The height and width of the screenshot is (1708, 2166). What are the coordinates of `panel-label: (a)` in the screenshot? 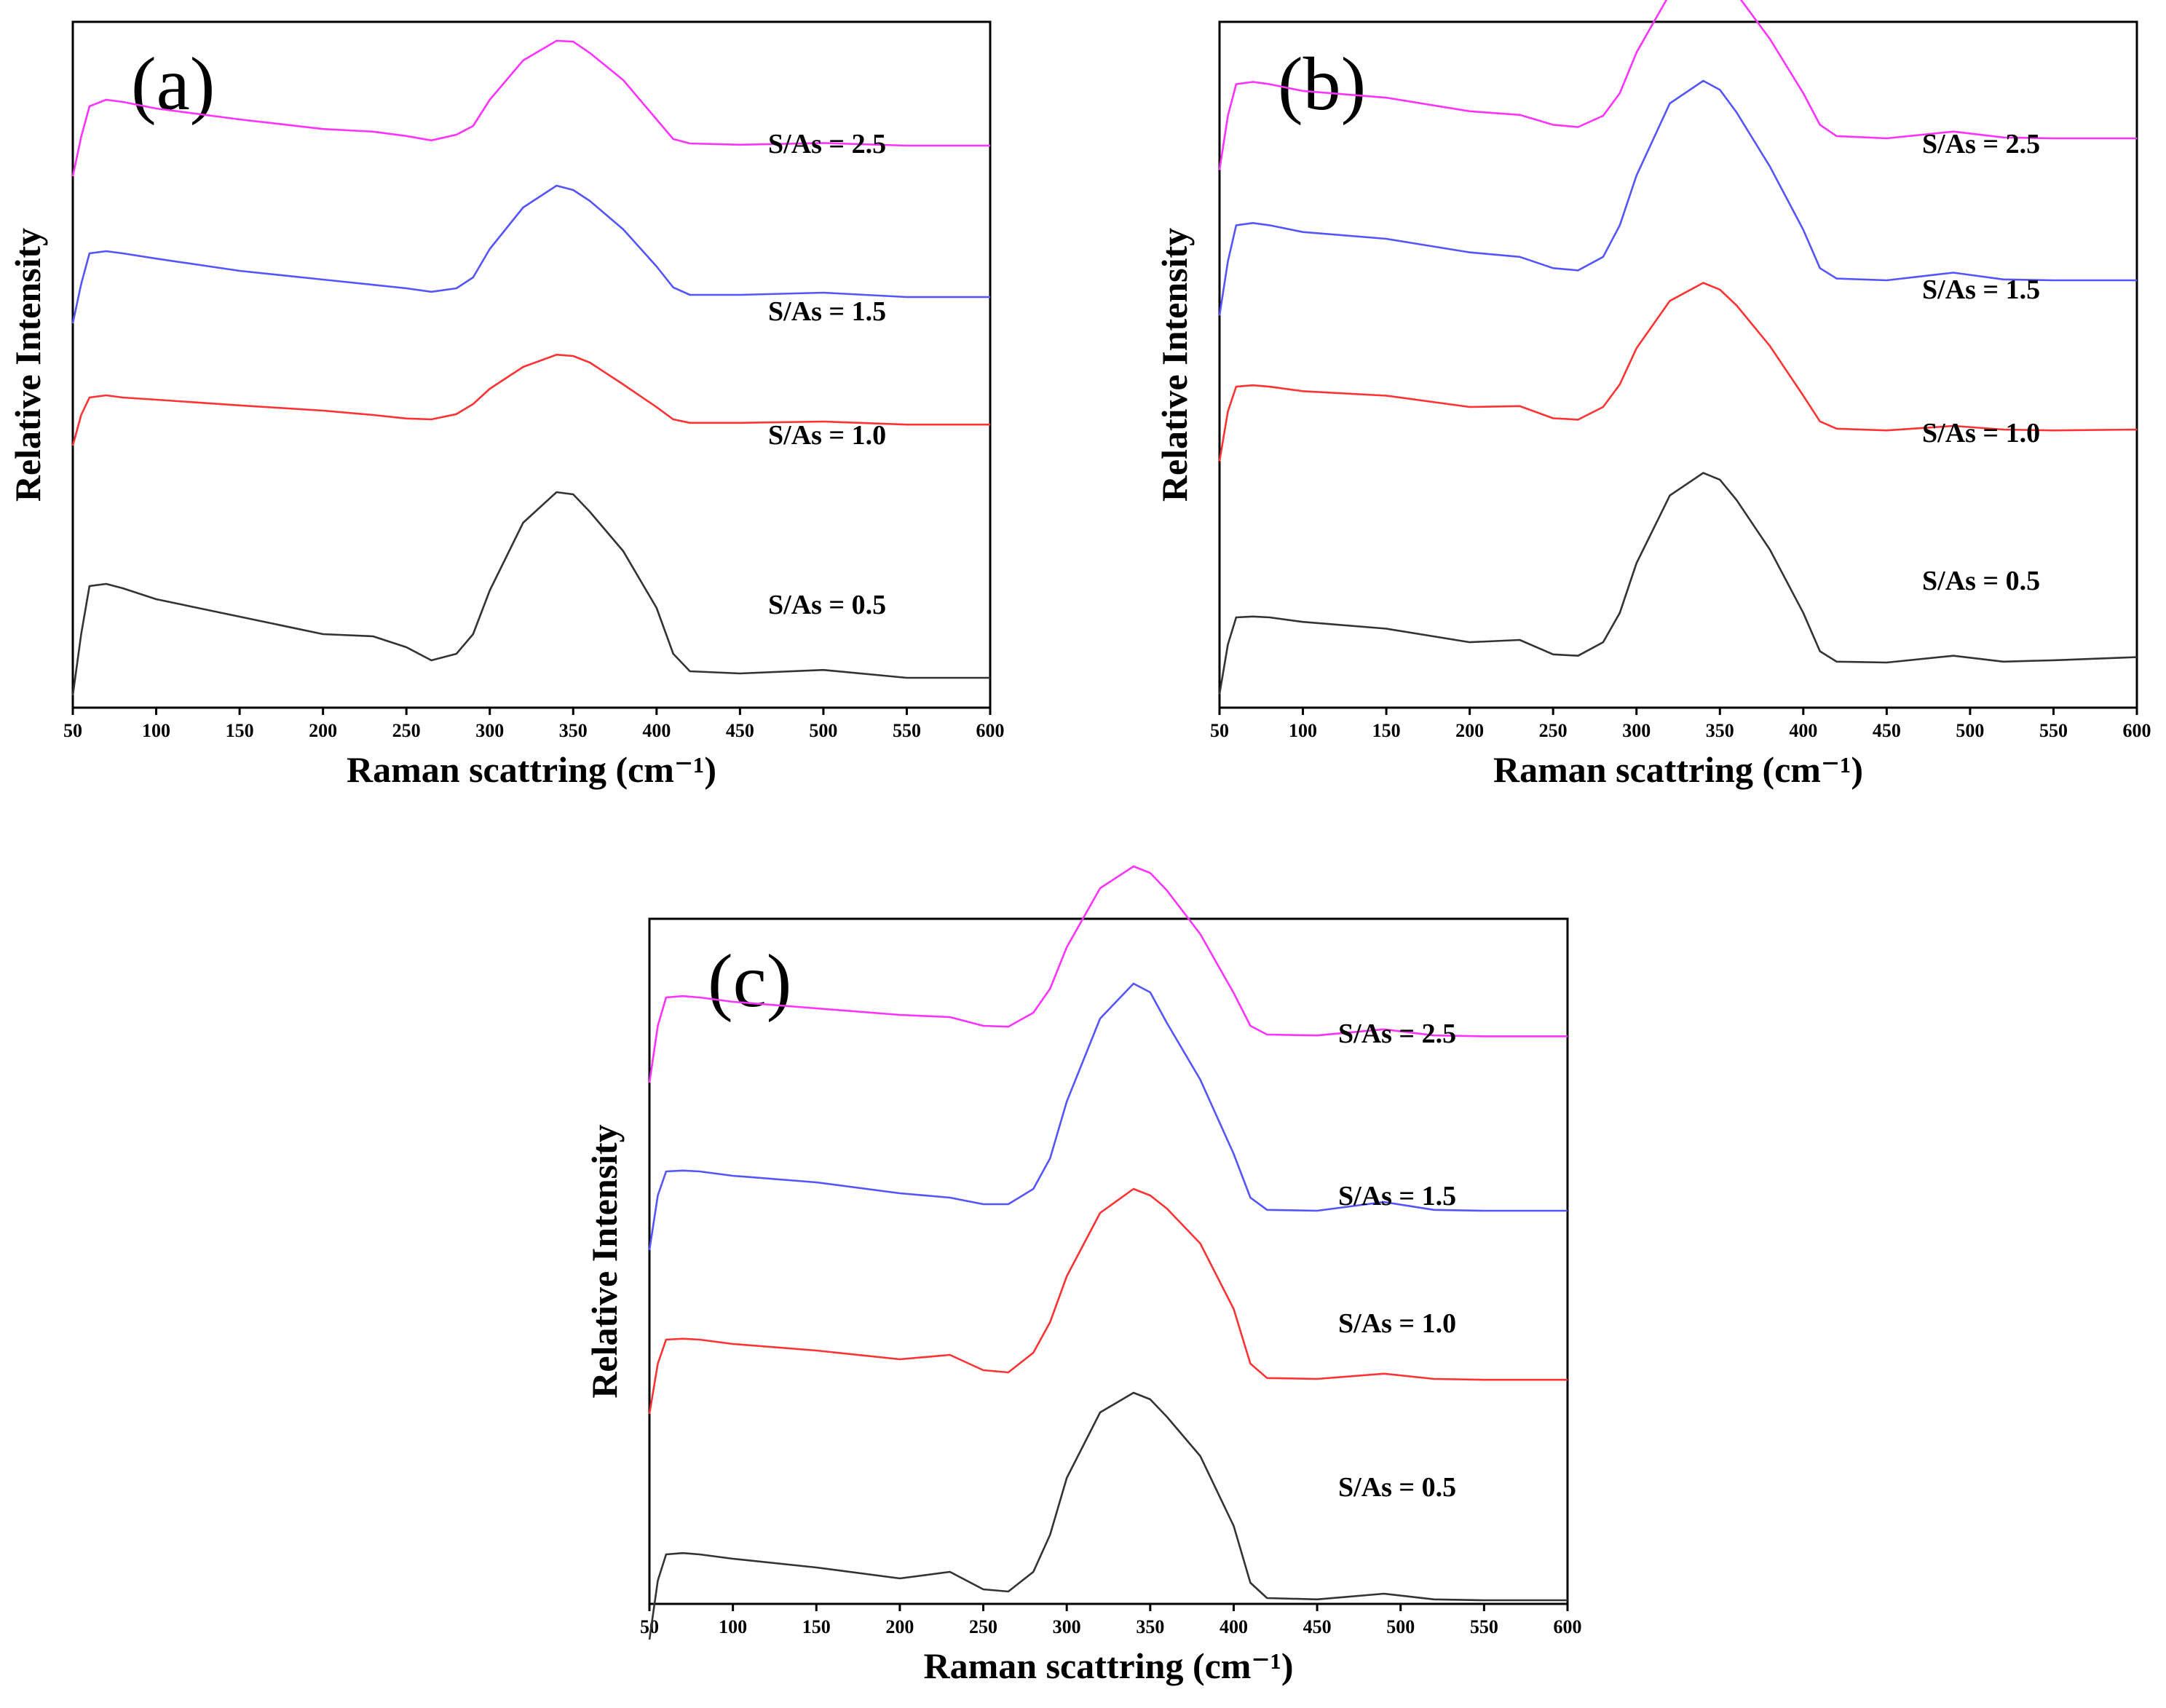 It's located at (173, 84).